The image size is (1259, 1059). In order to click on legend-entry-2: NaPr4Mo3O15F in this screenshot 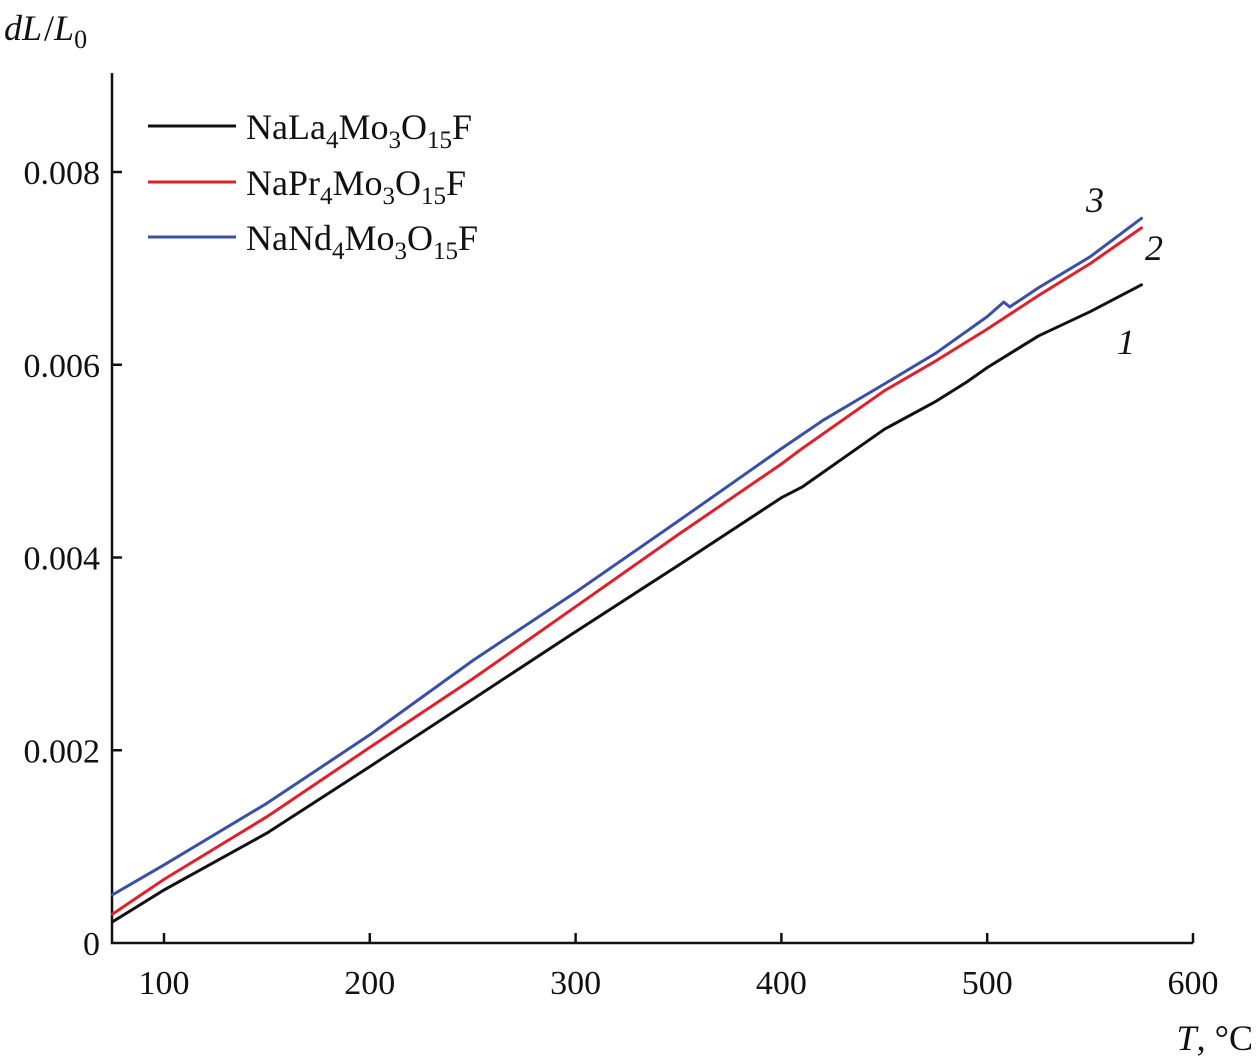, I will do `click(356, 186)`.